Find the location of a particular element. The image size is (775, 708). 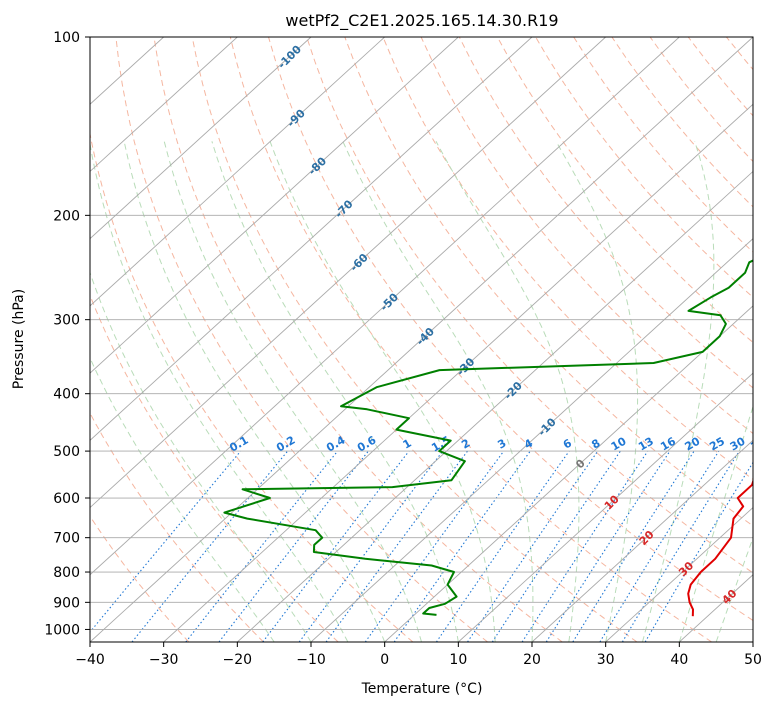

y-tick-label: 500 is located at coordinates (66, 452).